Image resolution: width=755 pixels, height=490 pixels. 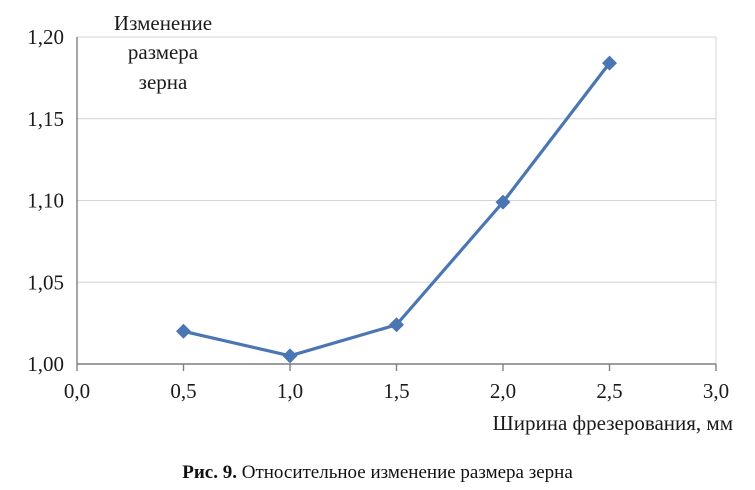 What do you see at coordinates (45, 37) in the screenshot?
I see `y-tick-label: 1,20` at bounding box center [45, 37].